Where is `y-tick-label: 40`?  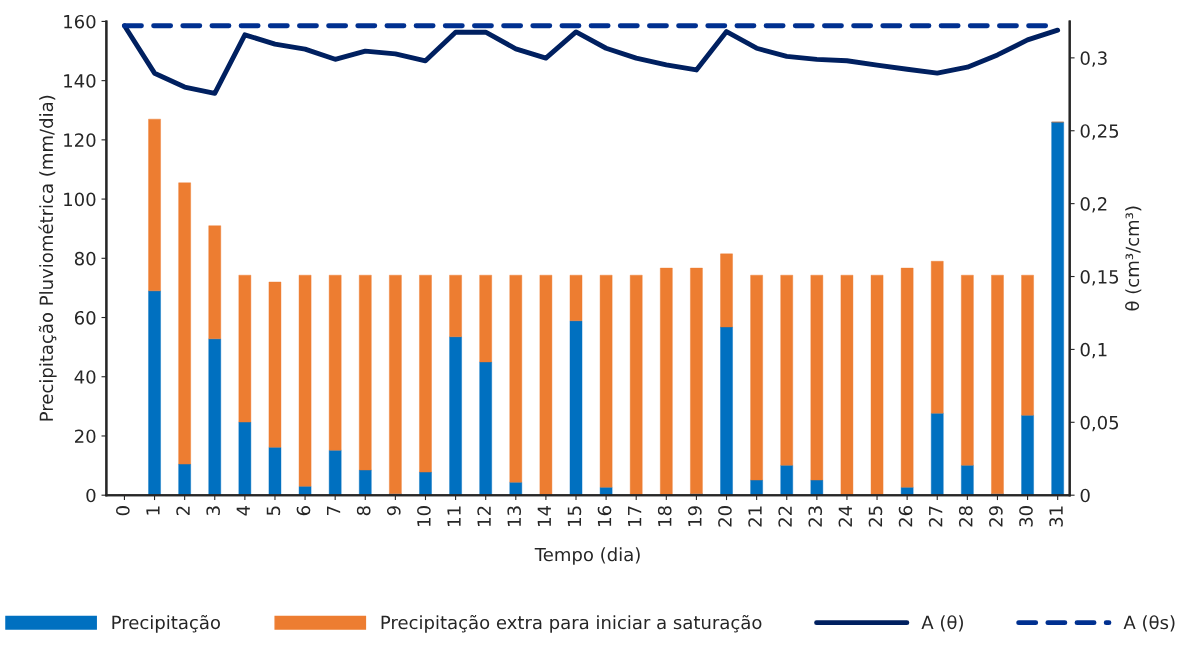 y-tick-label: 40 is located at coordinates (85, 377).